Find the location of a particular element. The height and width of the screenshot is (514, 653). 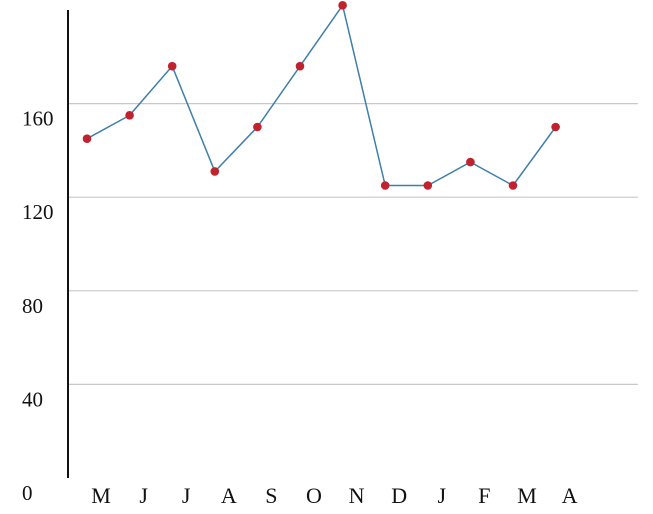

y-tick-label: 80 is located at coordinates (32, 306).